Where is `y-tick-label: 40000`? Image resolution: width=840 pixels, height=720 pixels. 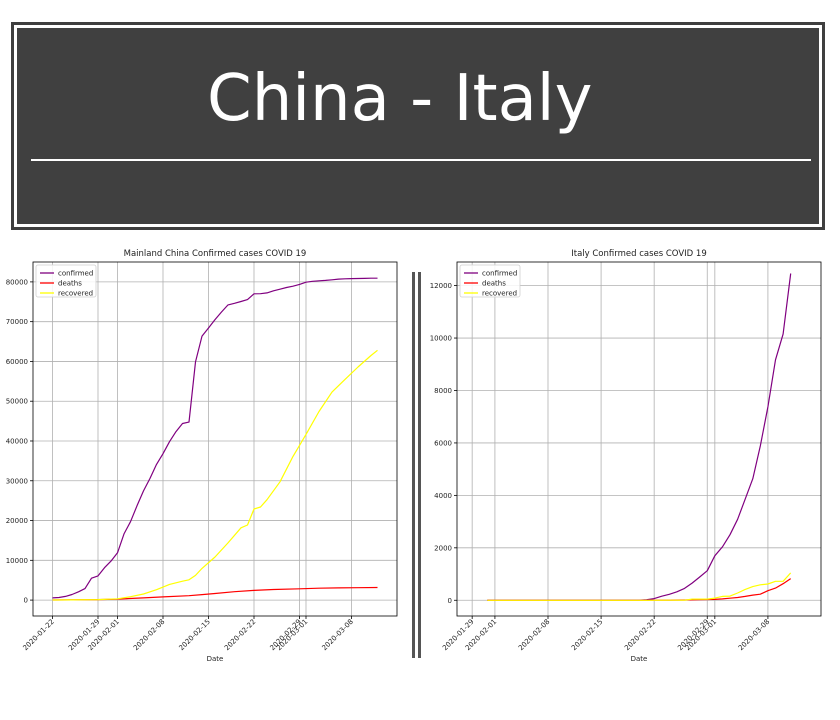
y-tick-label: 40000 is located at coordinates (17, 441).